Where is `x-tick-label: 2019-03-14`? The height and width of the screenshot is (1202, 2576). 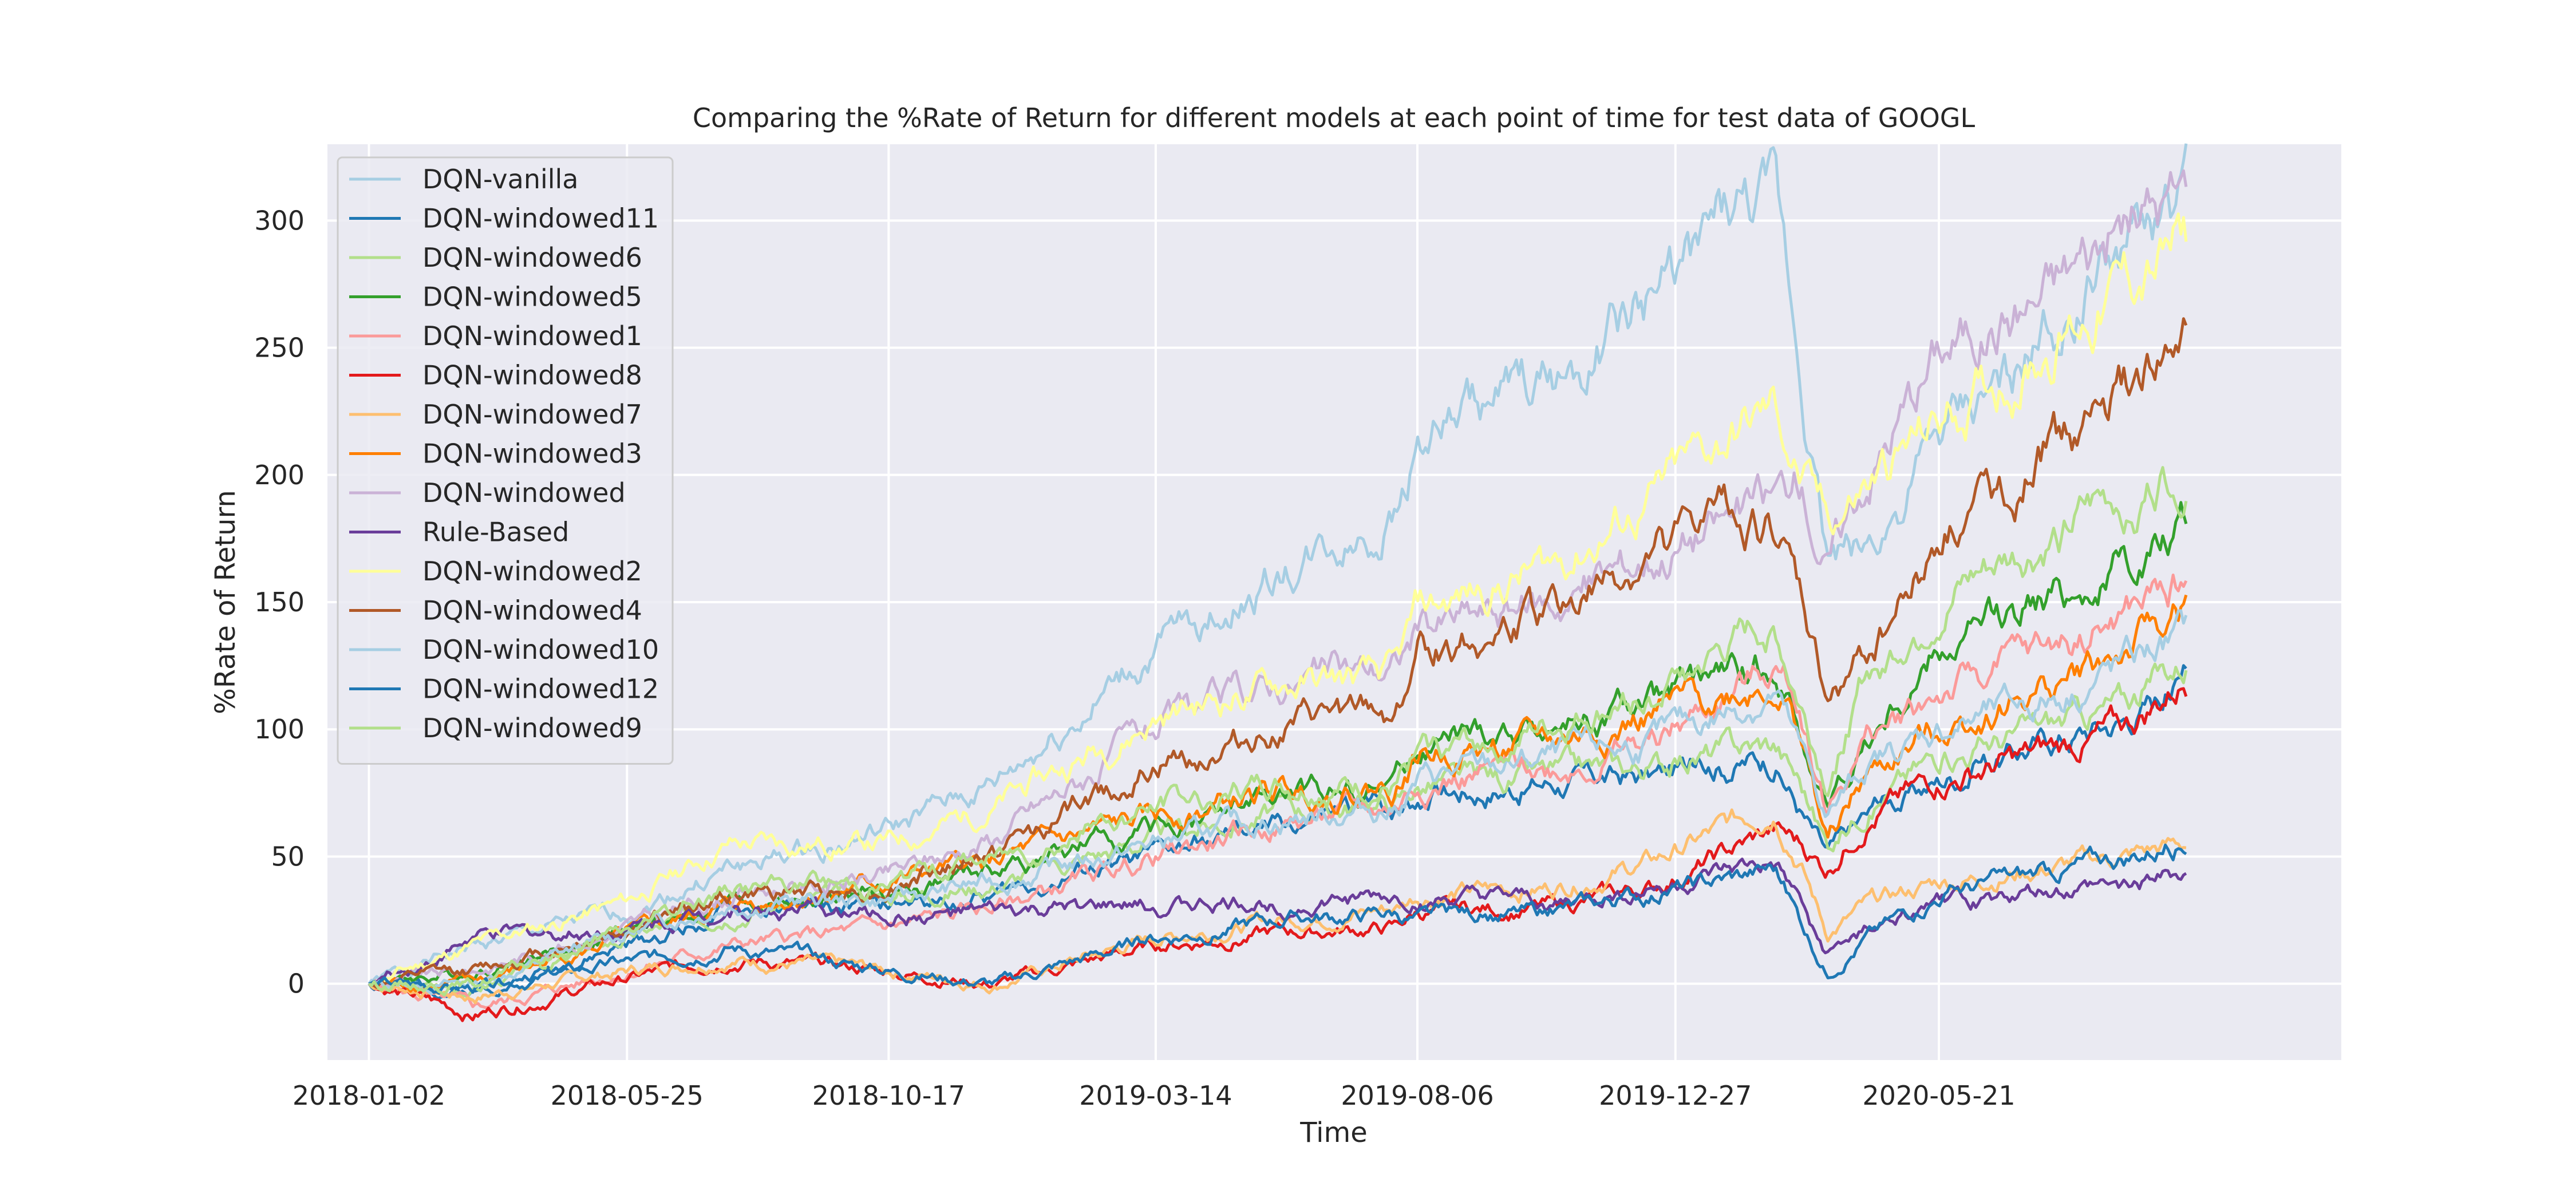
x-tick-label: 2019-03-14 is located at coordinates (1155, 1096).